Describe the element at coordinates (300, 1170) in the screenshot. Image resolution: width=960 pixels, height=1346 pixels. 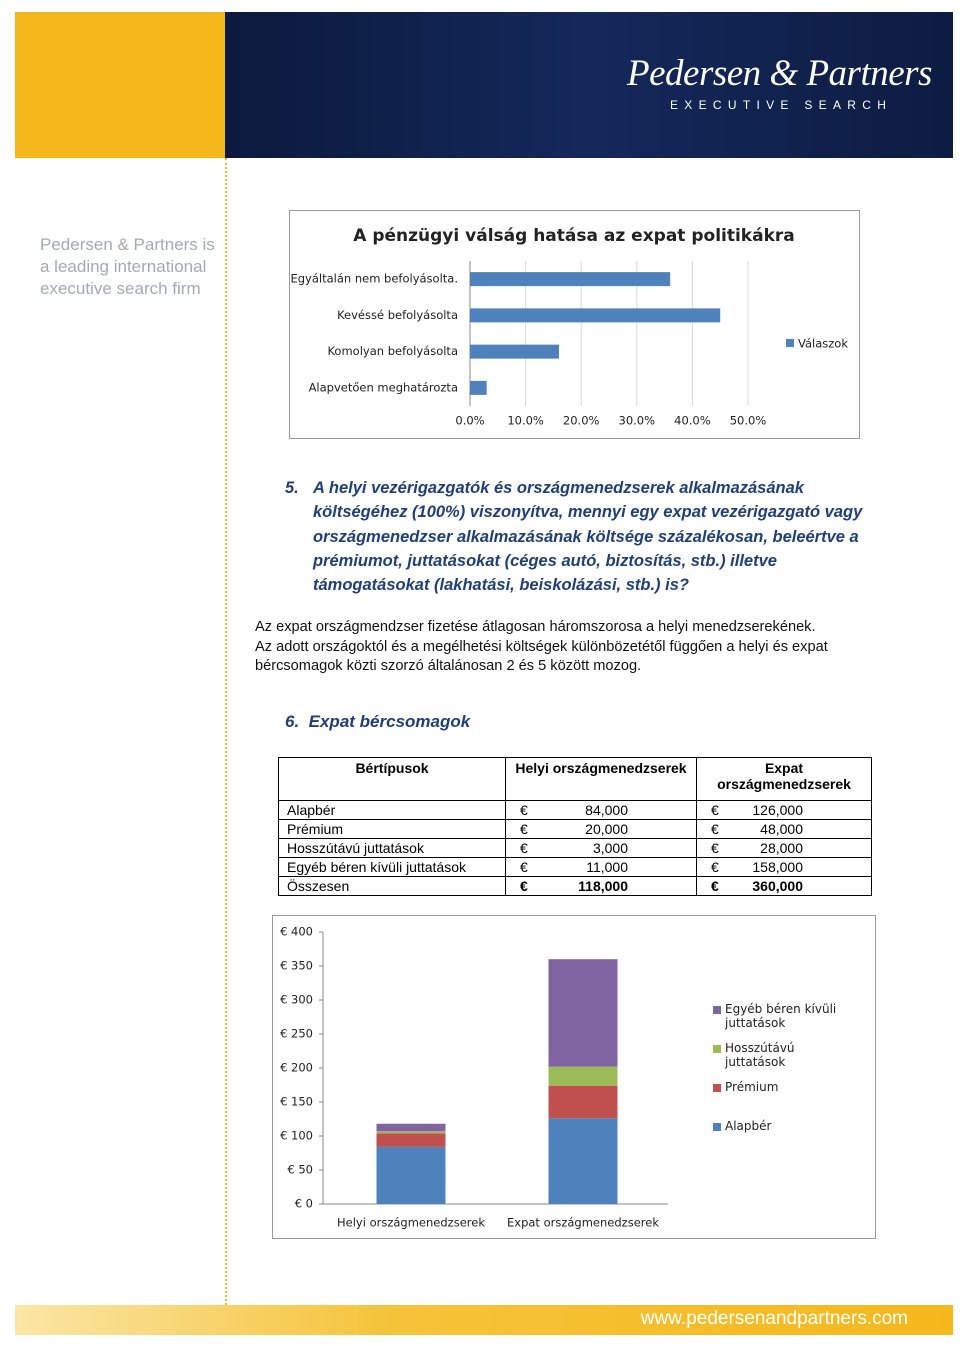
I see `y-tick-label: € 50` at that location.